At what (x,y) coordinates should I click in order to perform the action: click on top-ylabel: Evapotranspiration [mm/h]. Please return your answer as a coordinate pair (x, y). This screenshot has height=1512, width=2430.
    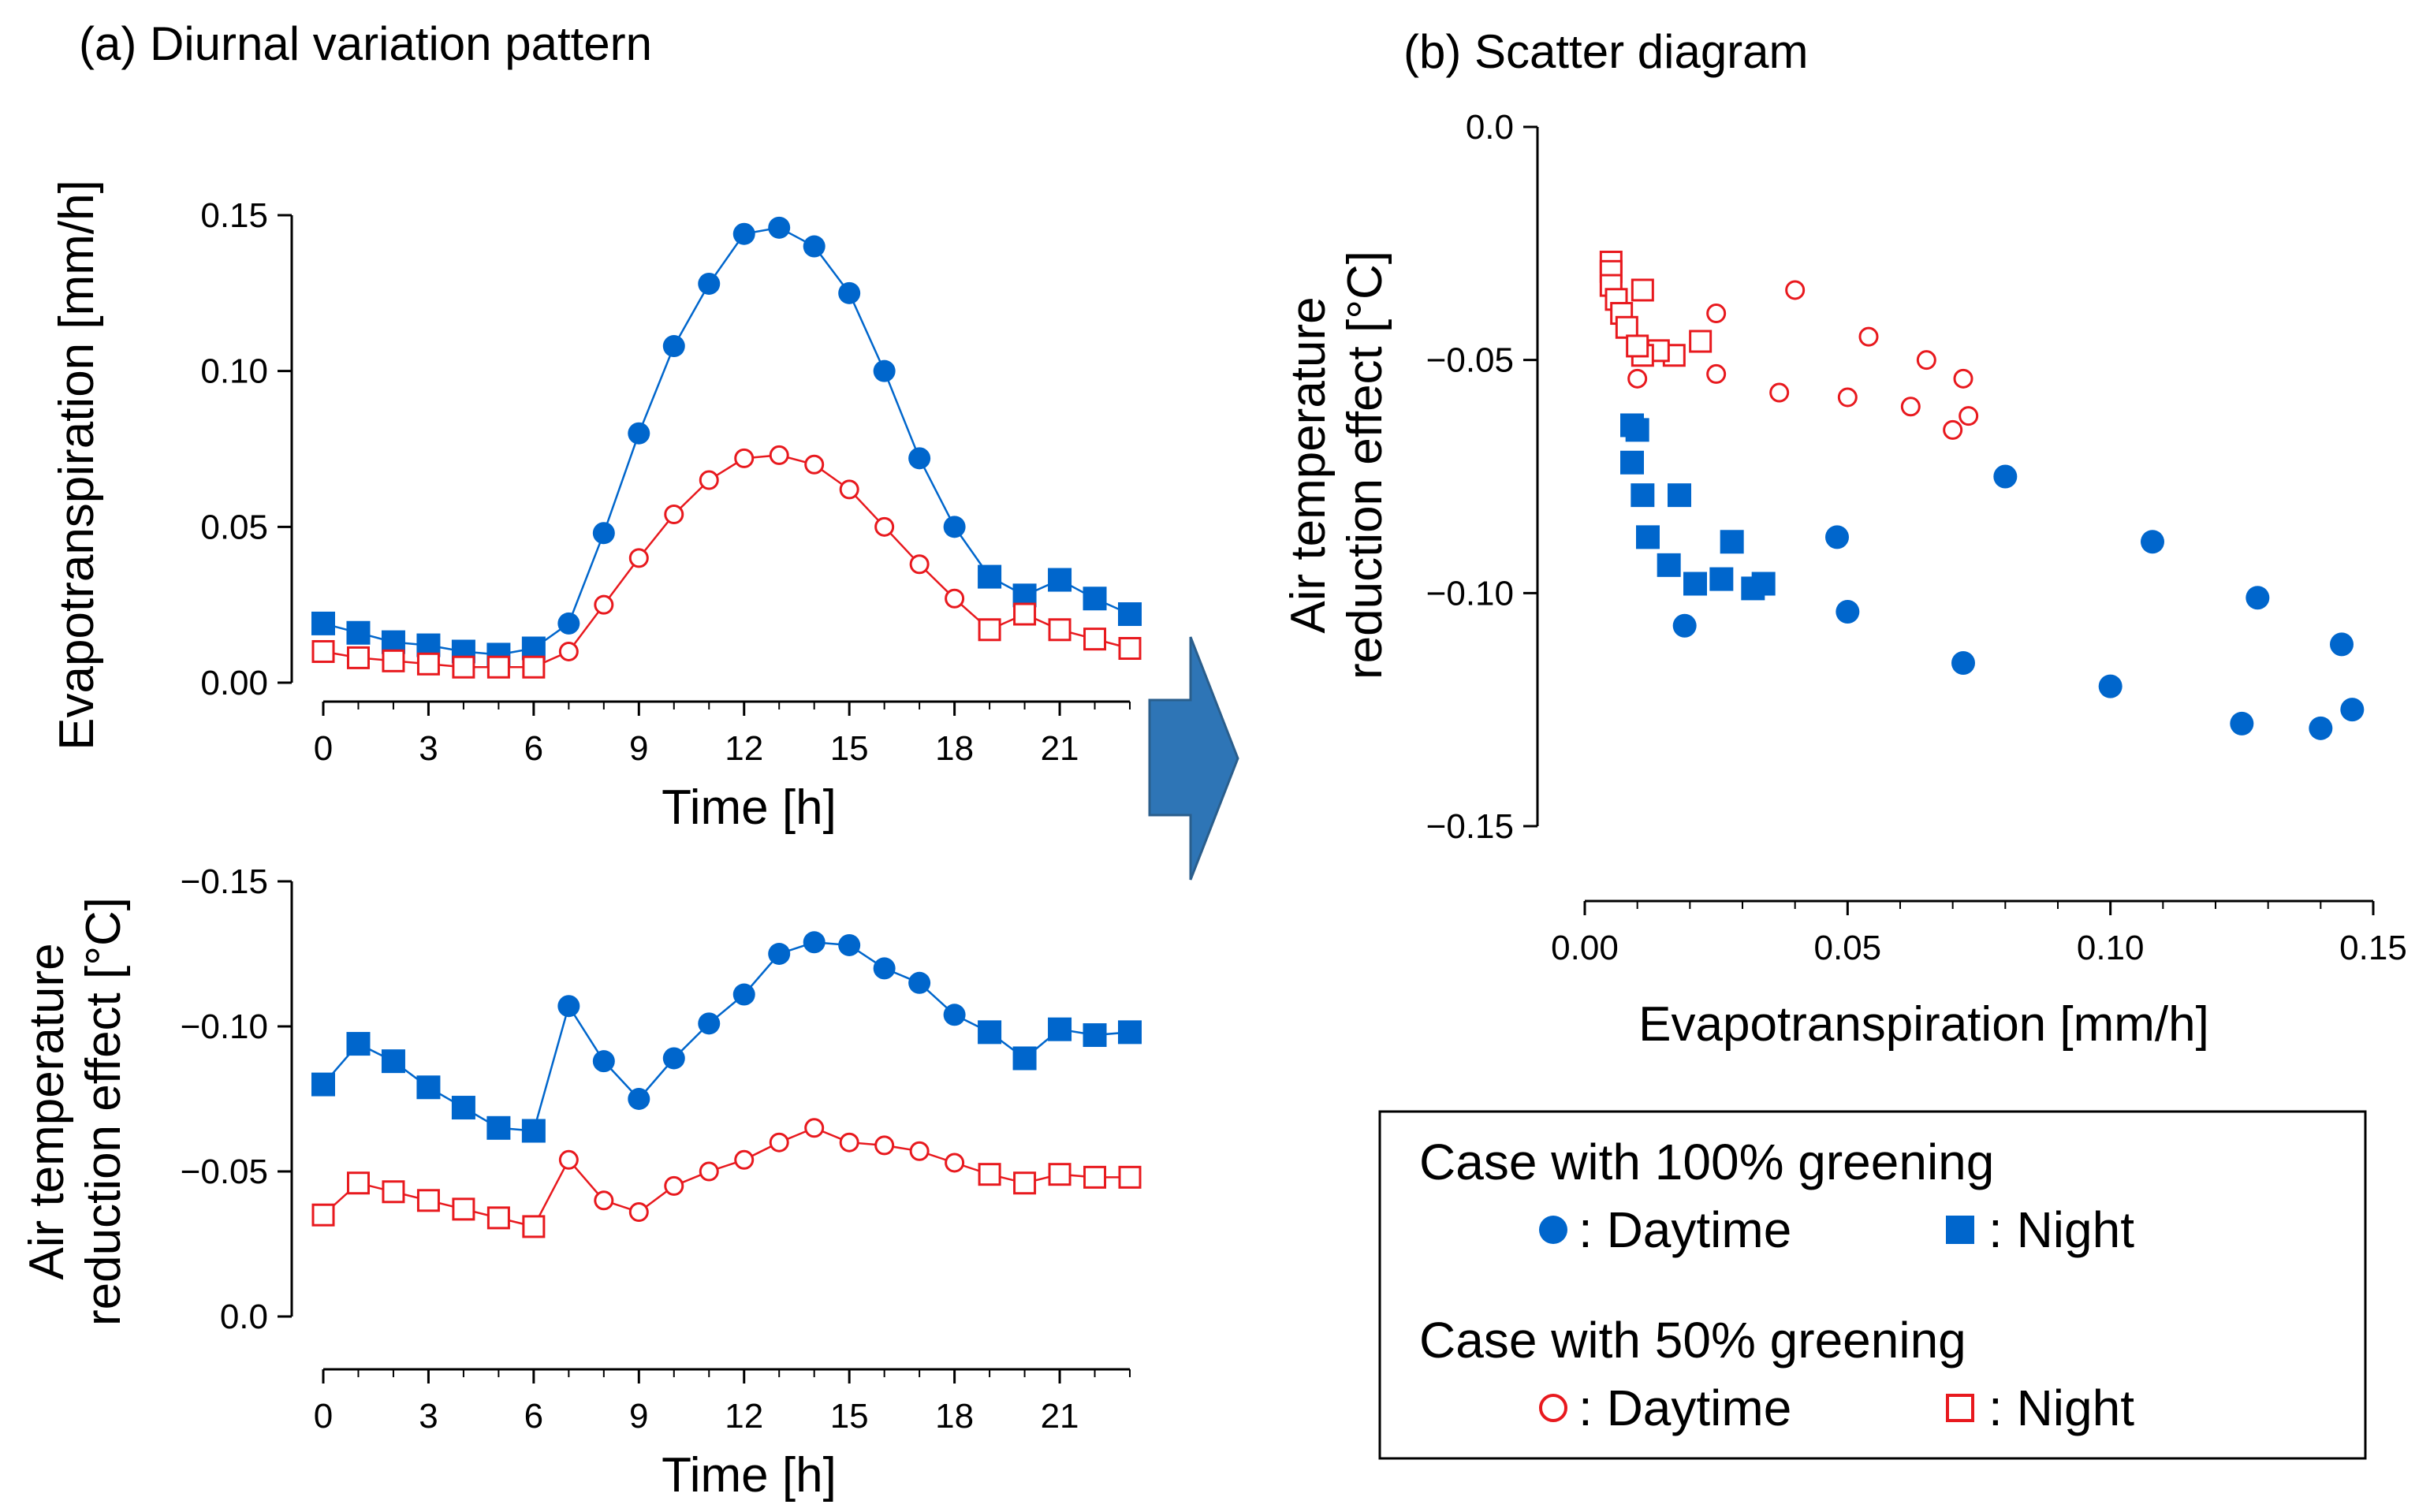
    Looking at the image, I should click on (77, 465).